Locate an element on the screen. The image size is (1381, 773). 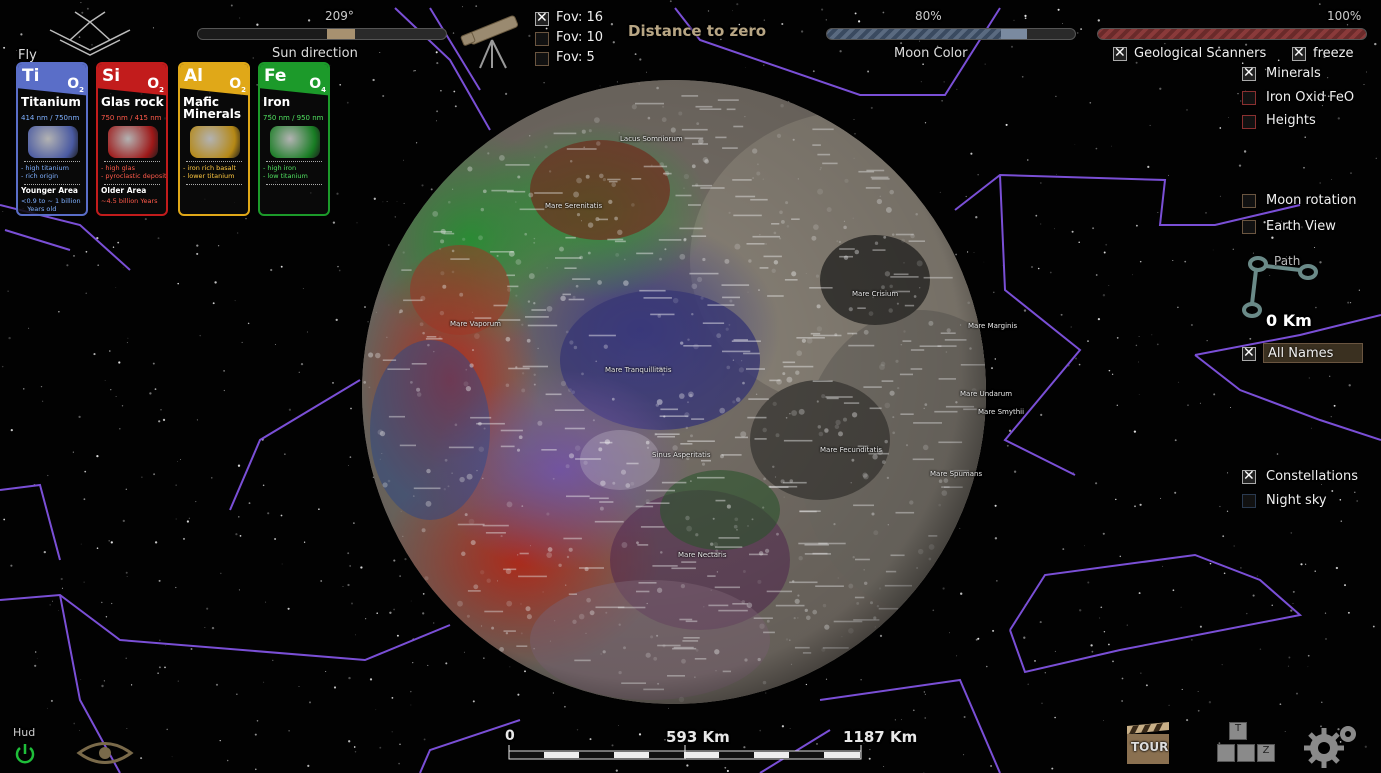
distance-to-zero-button: Distance to zero is located at coordinates (697, 31).